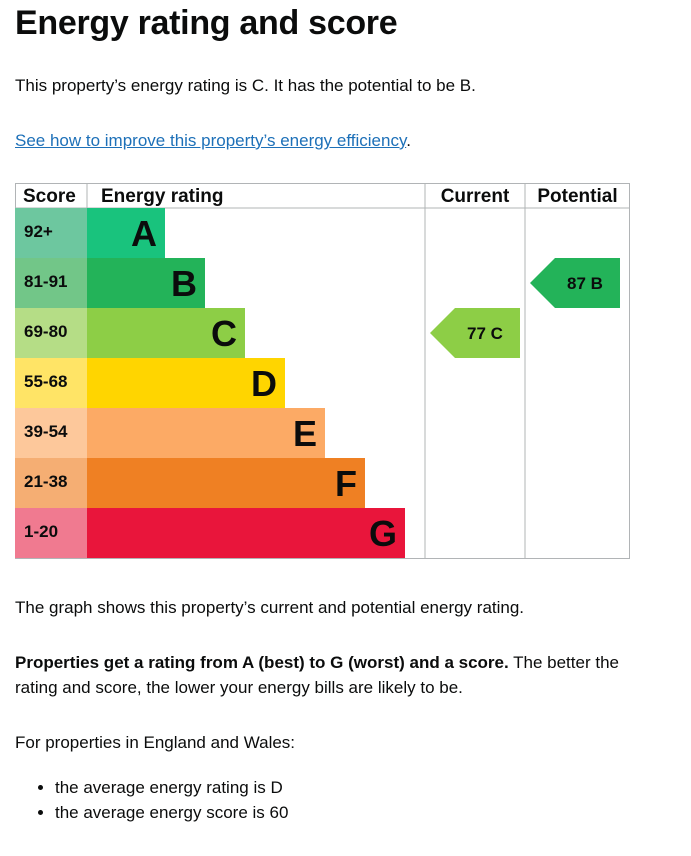 This screenshot has height=856, width=691. I want to click on list-item: the average energy rating is D, so click(171, 787).